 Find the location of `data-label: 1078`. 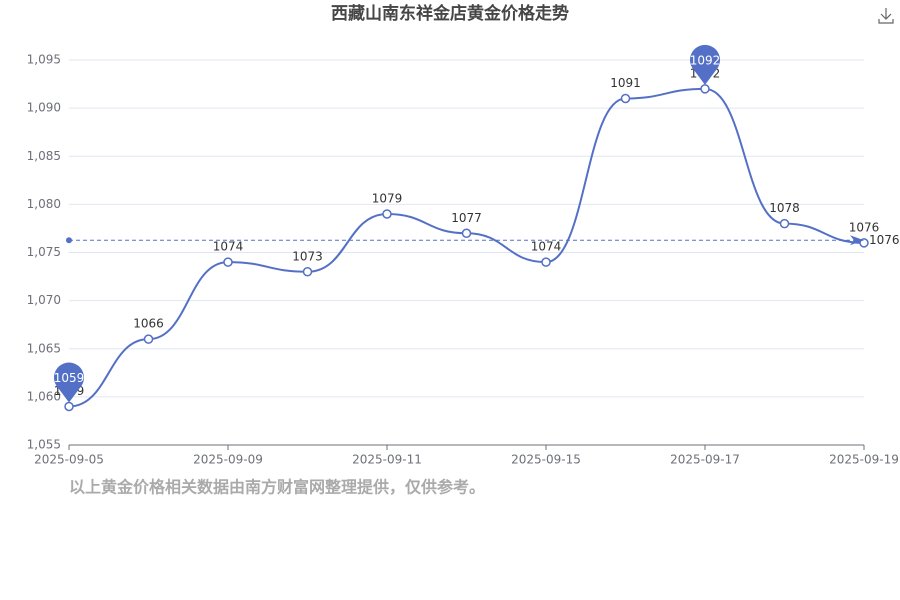

data-label: 1078 is located at coordinates (784, 208).